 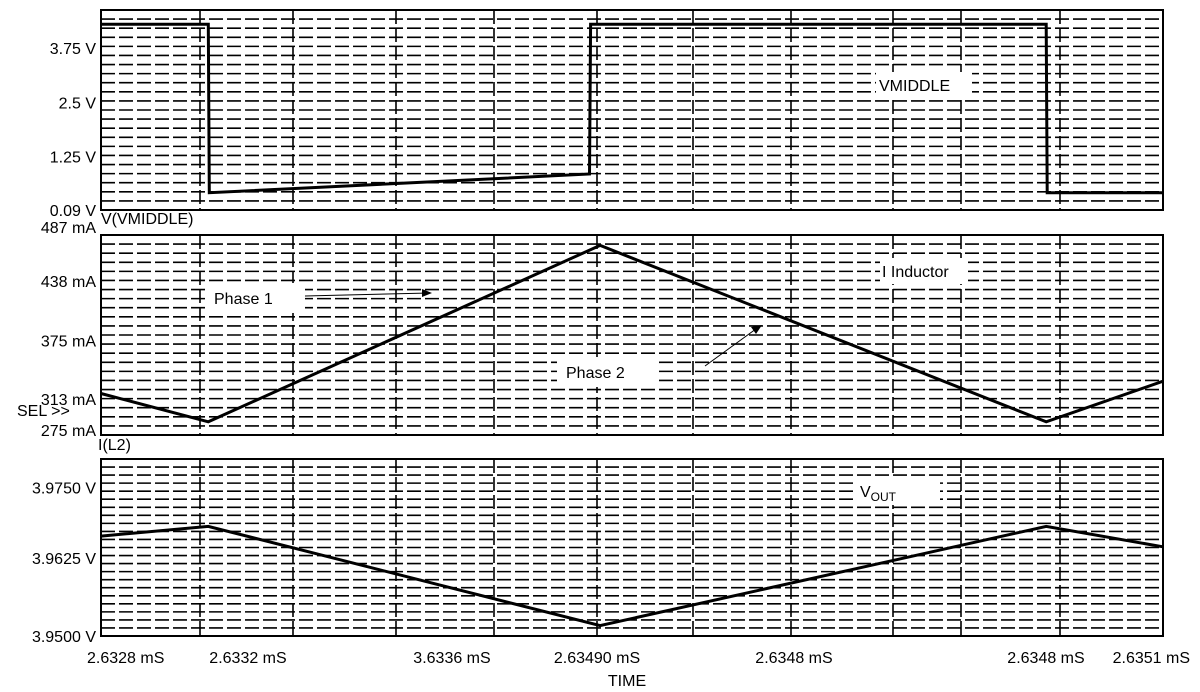 I want to click on phase1-label-box, so click(x=255, y=298).